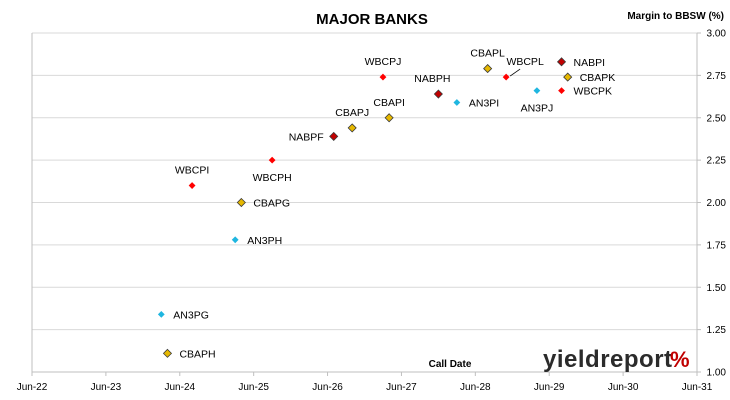 The height and width of the screenshot is (400, 730). What do you see at coordinates (179, 387) in the screenshot?
I see `x-tick-label: Jun-24` at bounding box center [179, 387].